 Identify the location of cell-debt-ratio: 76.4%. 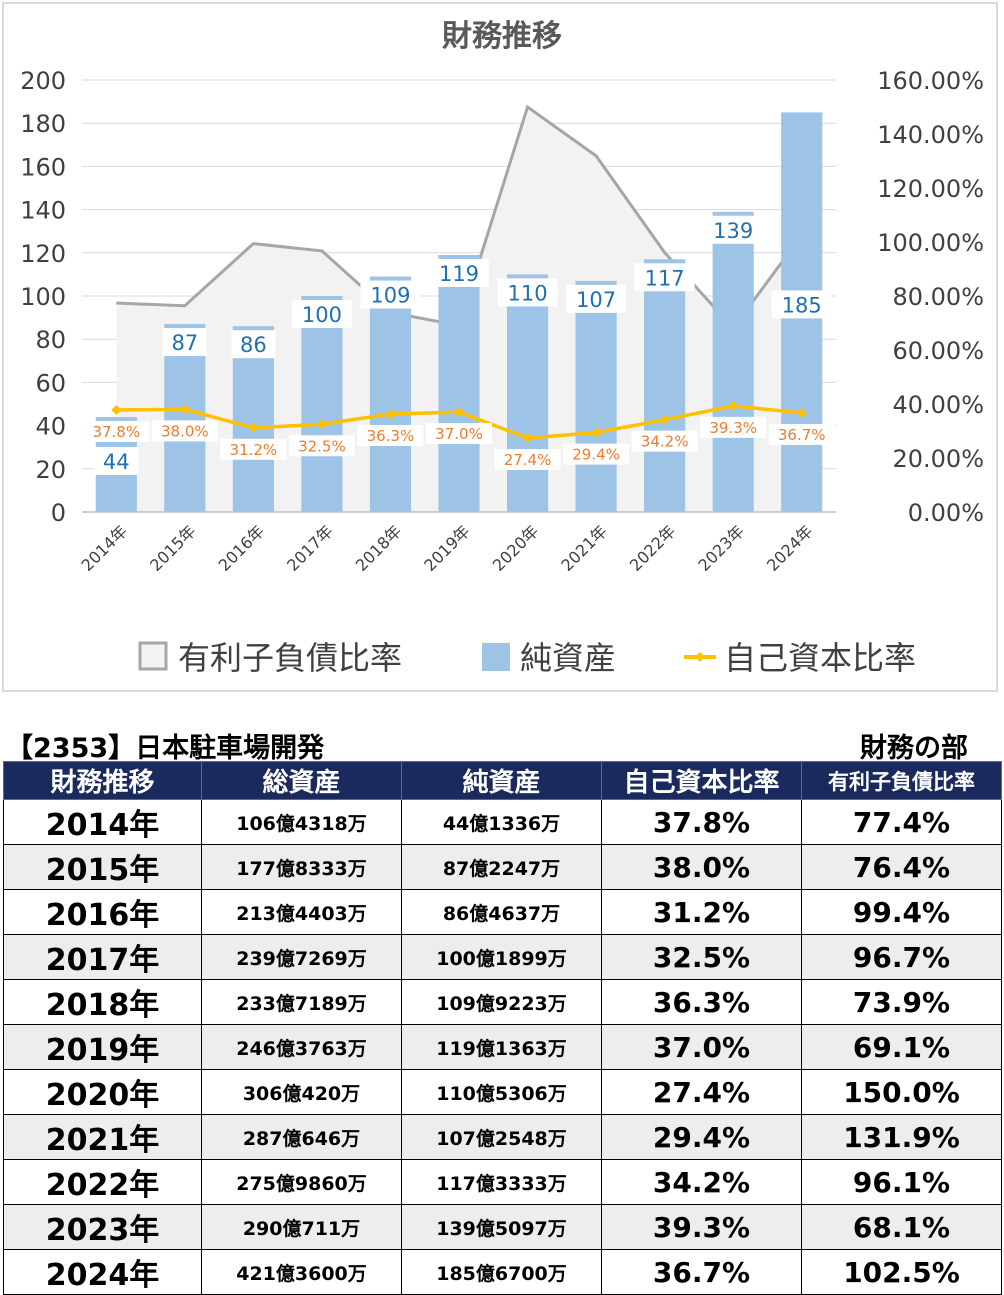
(901, 867).